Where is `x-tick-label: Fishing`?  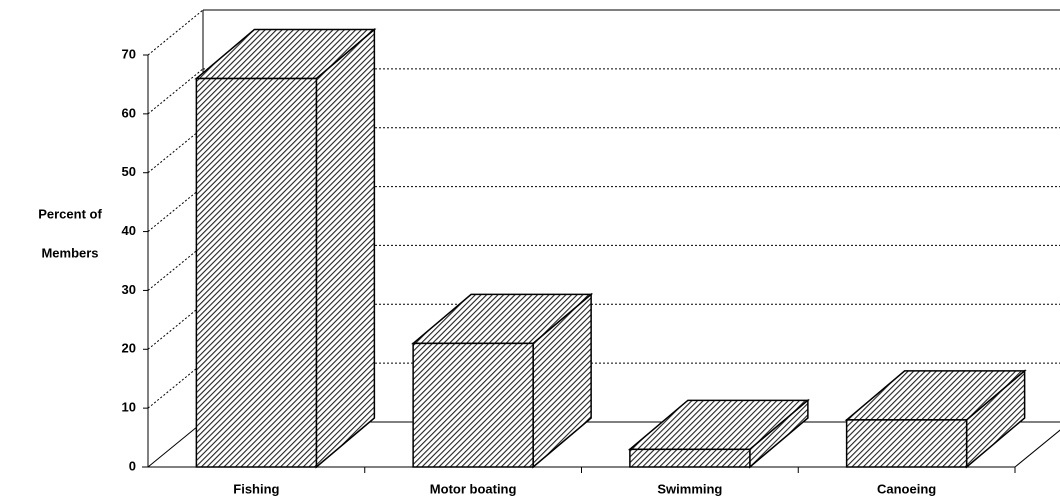 x-tick-label: Fishing is located at coordinates (256, 488).